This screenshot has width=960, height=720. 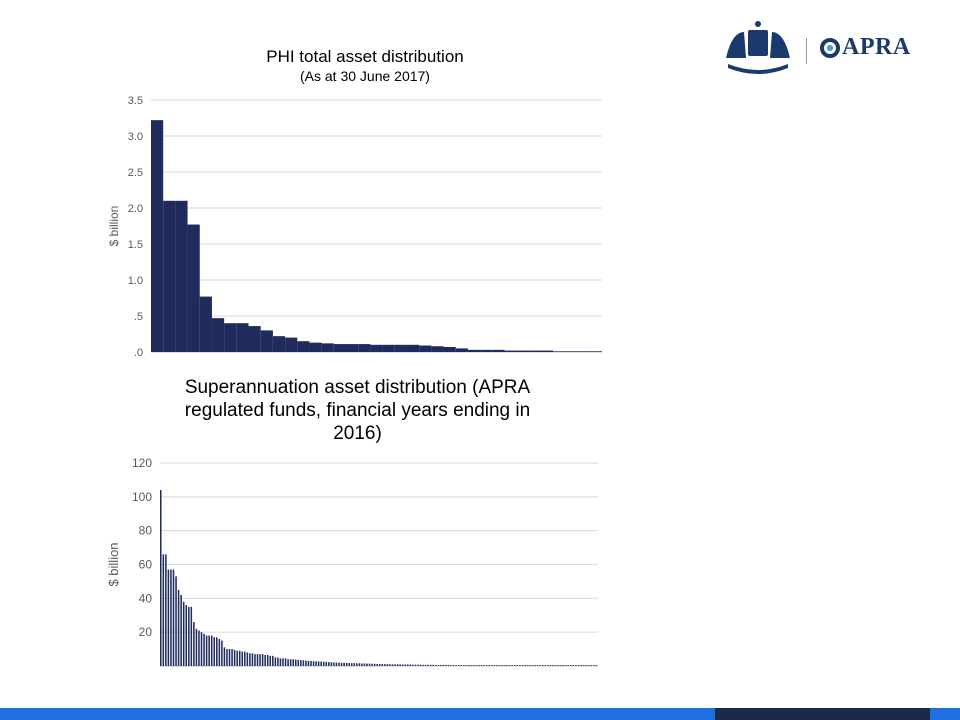 What do you see at coordinates (138, 317) in the screenshot?
I see `y-tick-label: .5` at bounding box center [138, 317].